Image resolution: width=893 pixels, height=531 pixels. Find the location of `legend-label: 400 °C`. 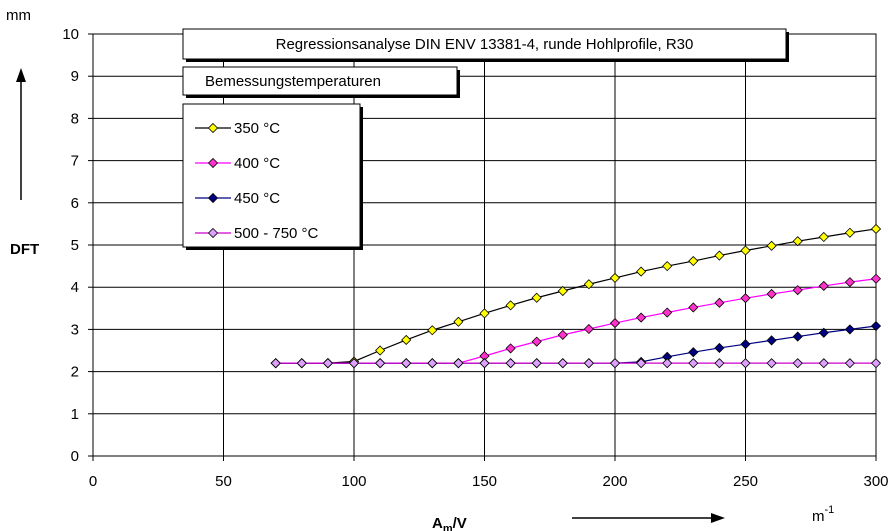

legend-label: 400 °C is located at coordinates (257, 163).